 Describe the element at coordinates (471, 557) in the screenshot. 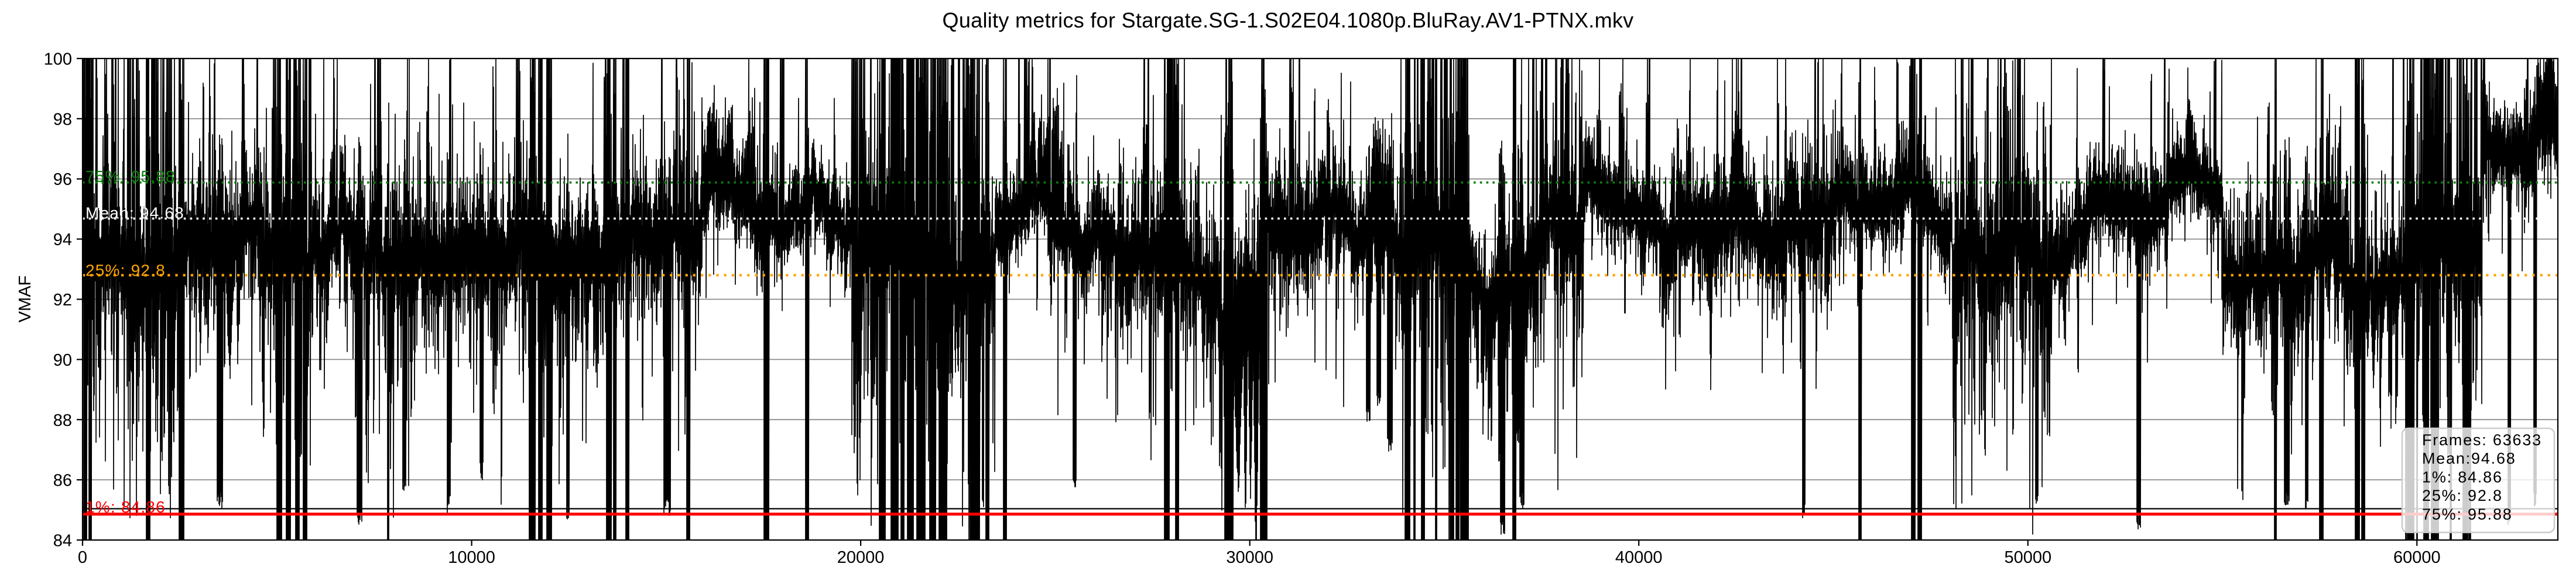

I see `svg-text: 10000` at that location.